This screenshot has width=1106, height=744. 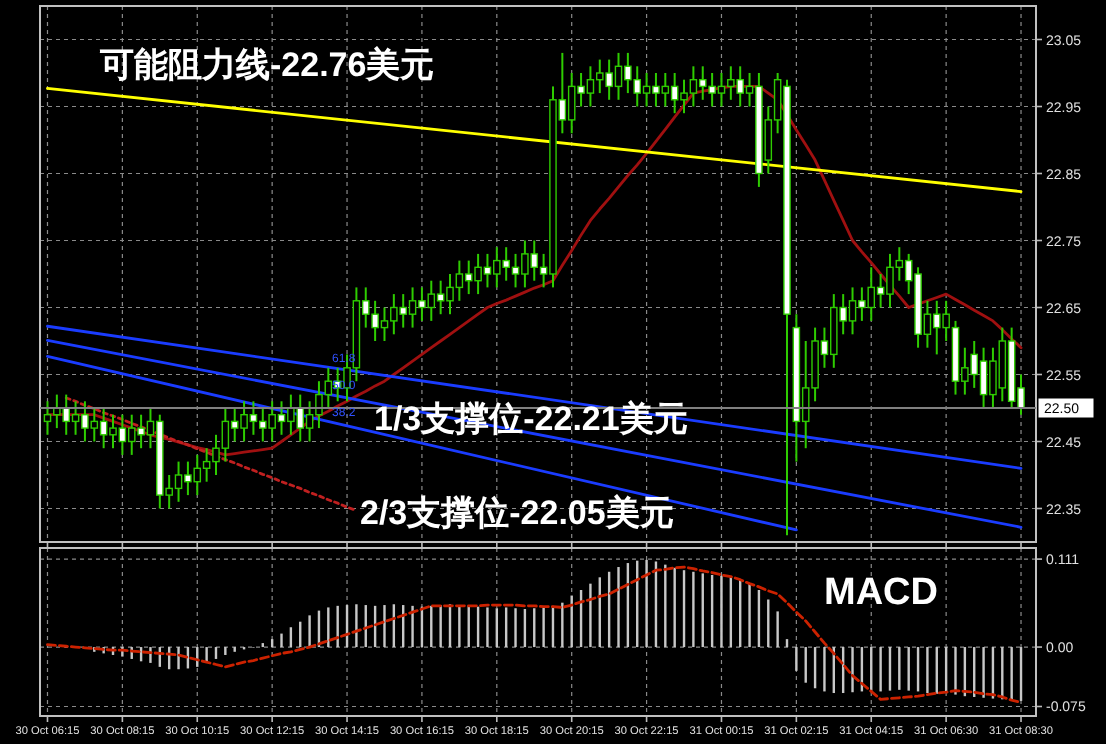 I want to click on annotation: 可能阻力线-22.76美元, so click(x=266, y=65).